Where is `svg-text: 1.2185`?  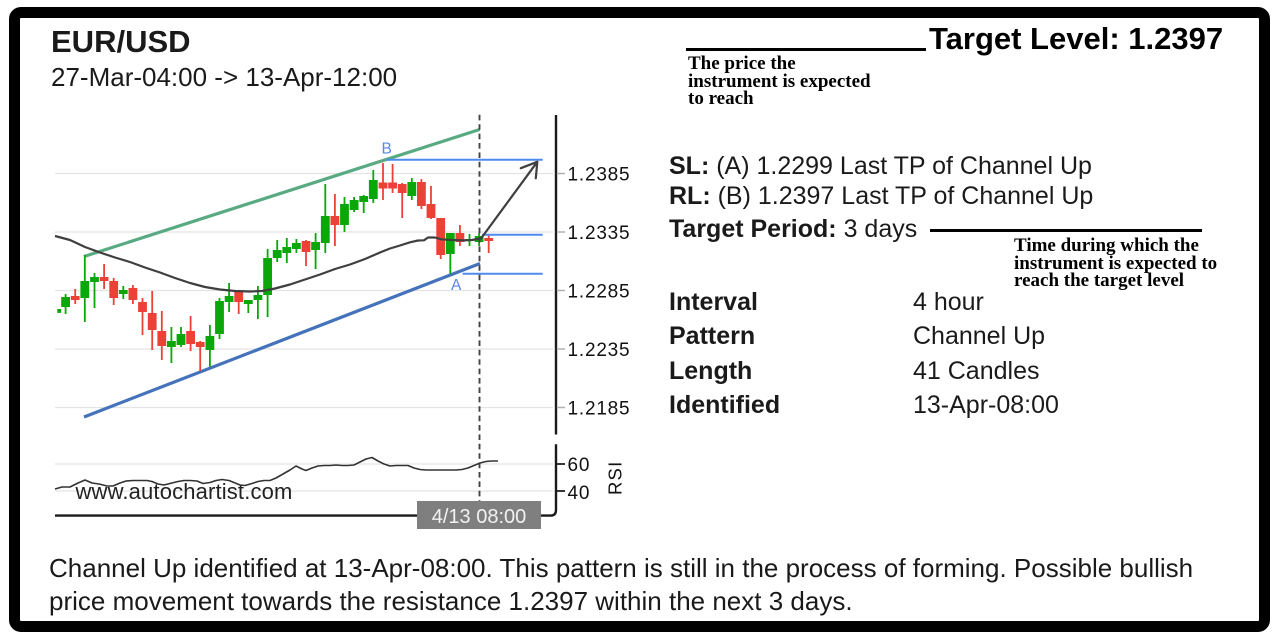 svg-text: 1.2185 is located at coordinates (599, 409).